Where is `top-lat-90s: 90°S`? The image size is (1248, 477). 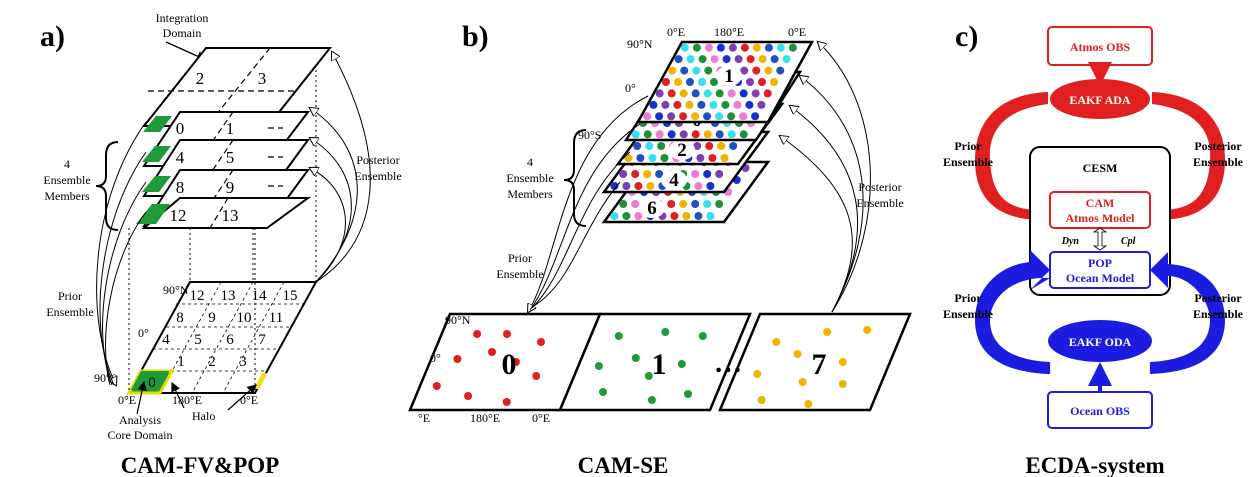
top-lat-90s: 90°S is located at coordinates (589, 135).